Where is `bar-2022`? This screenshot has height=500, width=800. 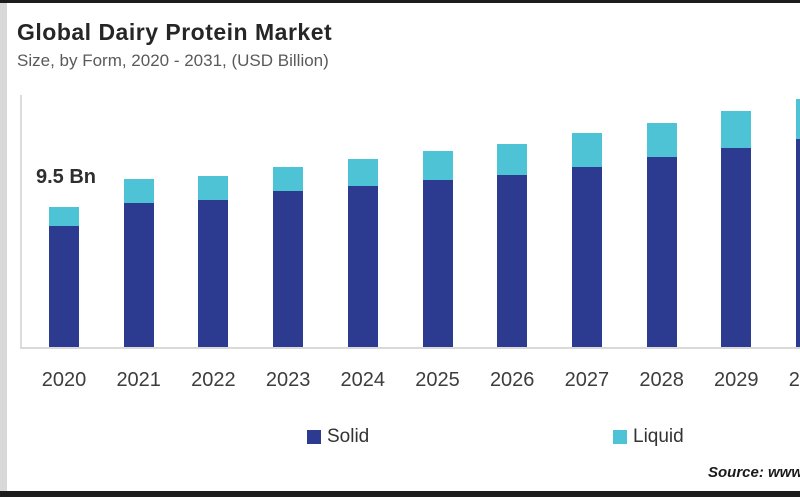
bar-2022 is located at coordinates (213, 261).